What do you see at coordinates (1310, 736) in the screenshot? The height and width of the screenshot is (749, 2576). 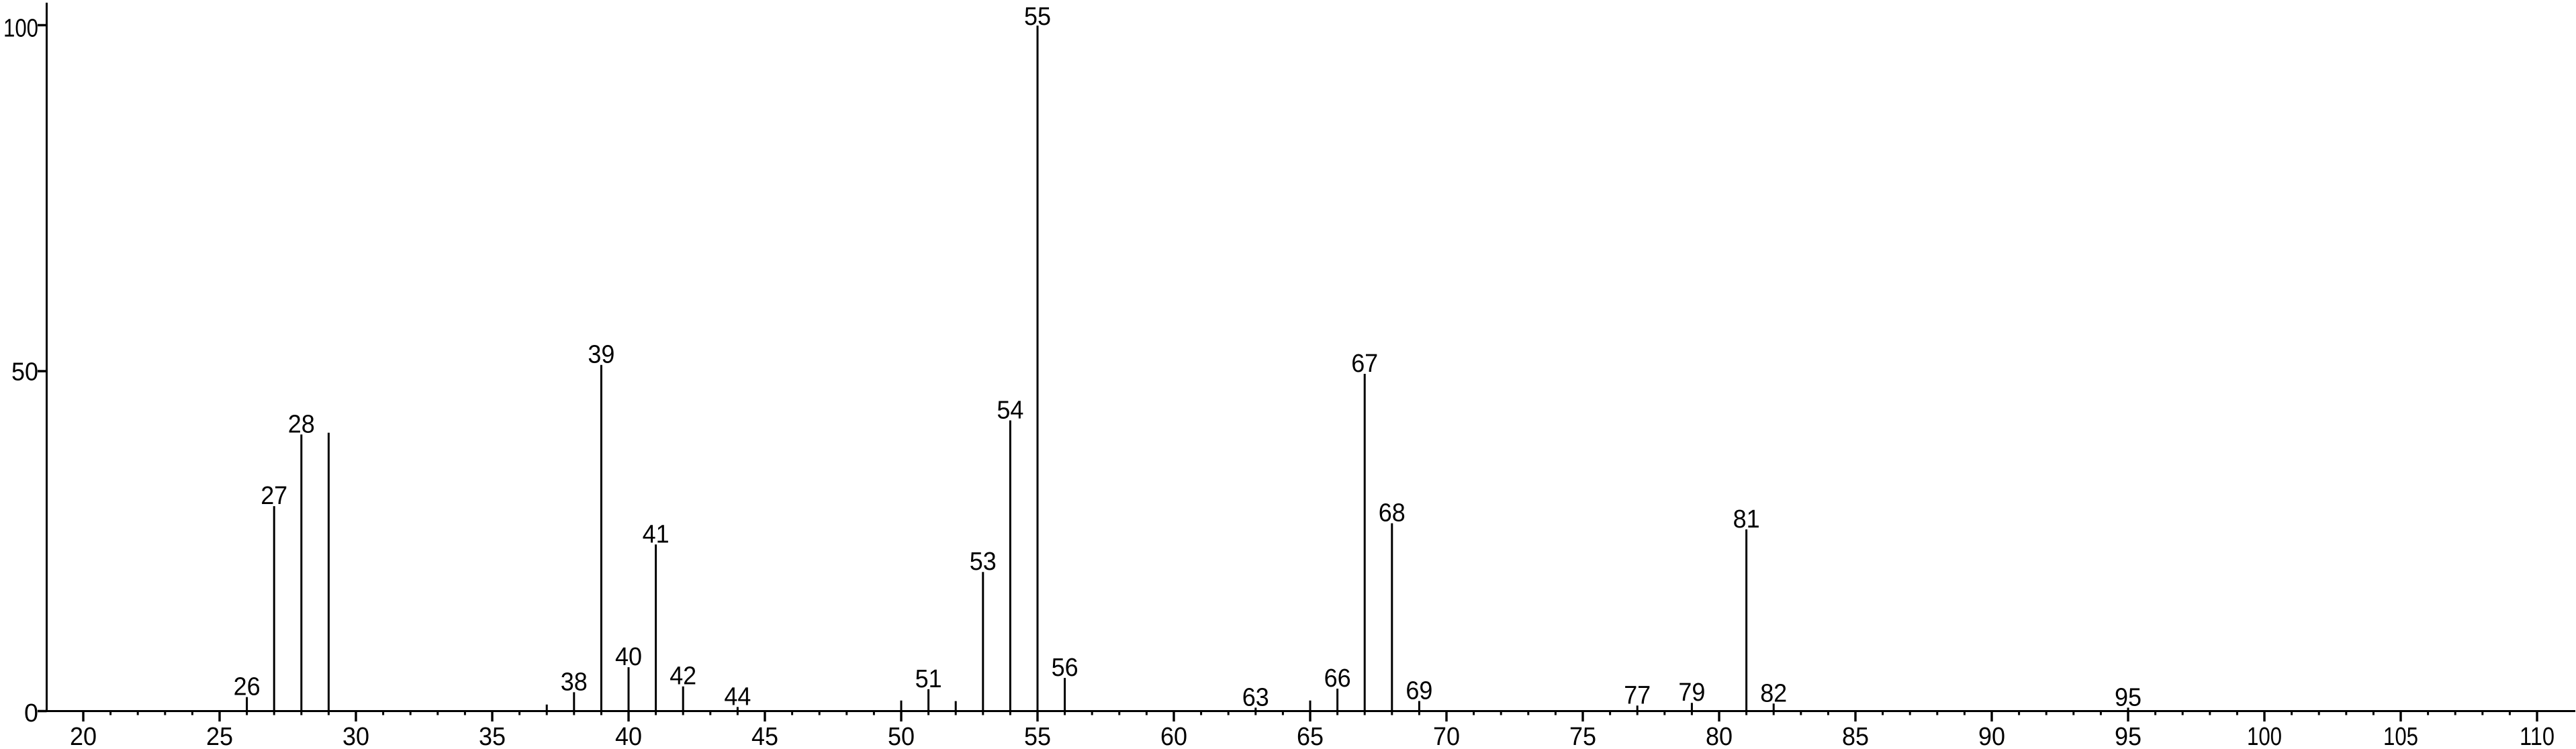 I see `svg-text: 65` at bounding box center [1310, 736].